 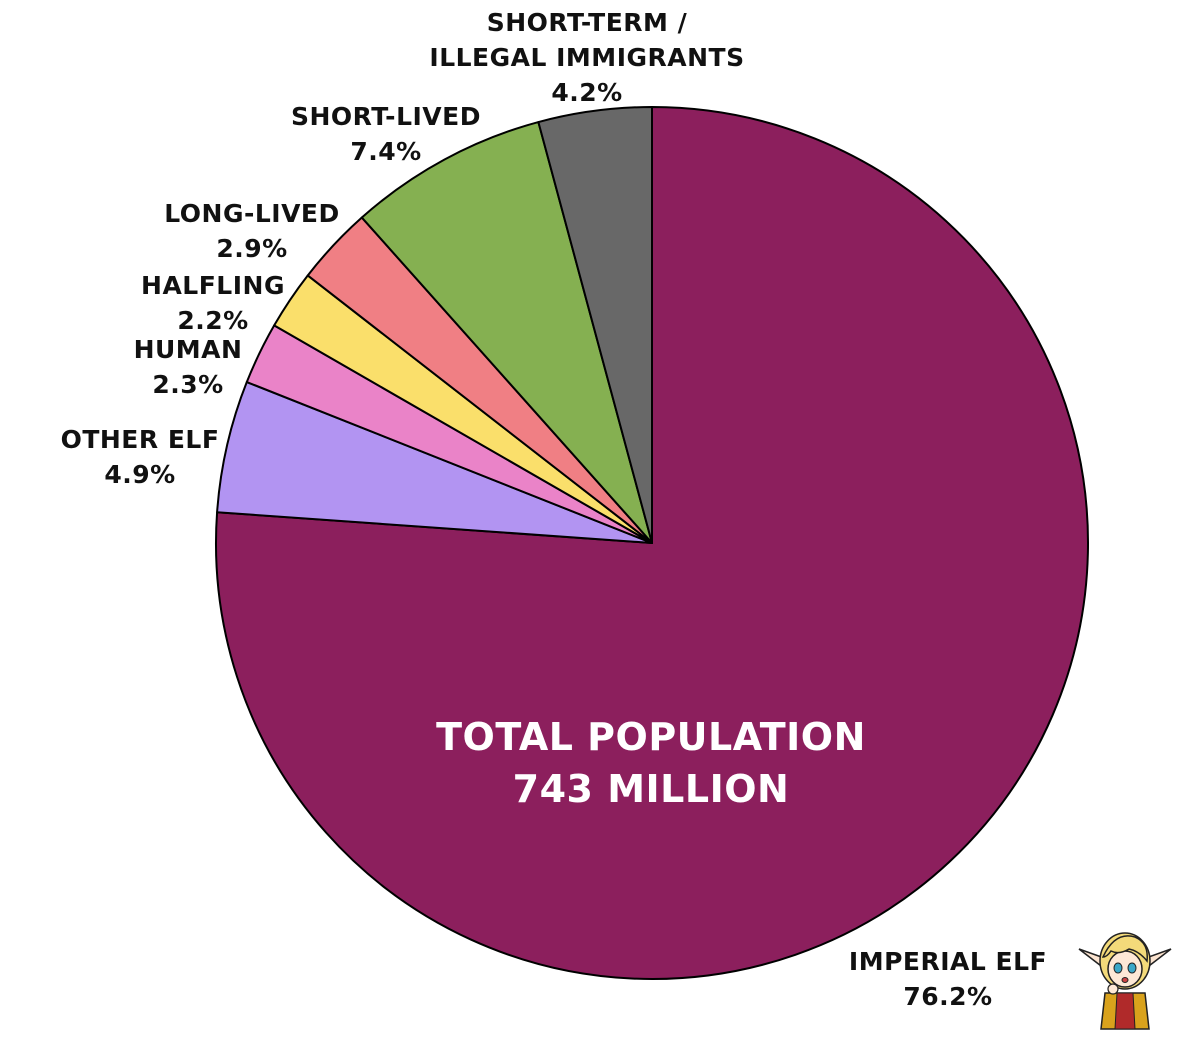 What do you see at coordinates (506, 332) in the screenshot?
I see `pie-slice-short-lived` at bounding box center [506, 332].